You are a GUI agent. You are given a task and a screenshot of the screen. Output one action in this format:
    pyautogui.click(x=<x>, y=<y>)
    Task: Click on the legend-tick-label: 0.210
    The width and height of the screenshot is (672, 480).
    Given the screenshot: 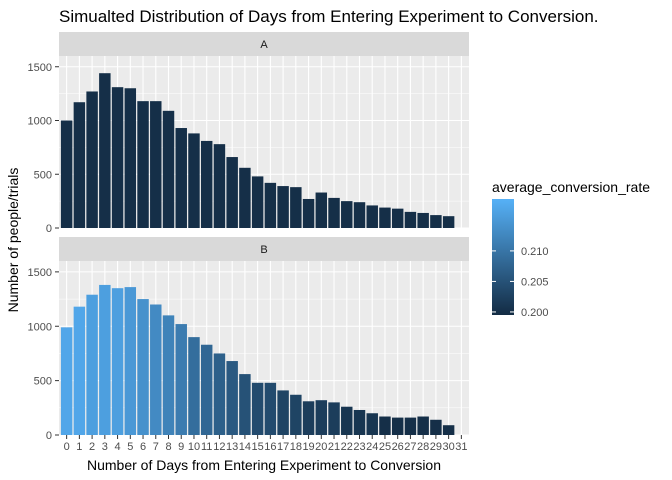 What is the action you would take?
    pyautogui.click(x=535, y=252)
    